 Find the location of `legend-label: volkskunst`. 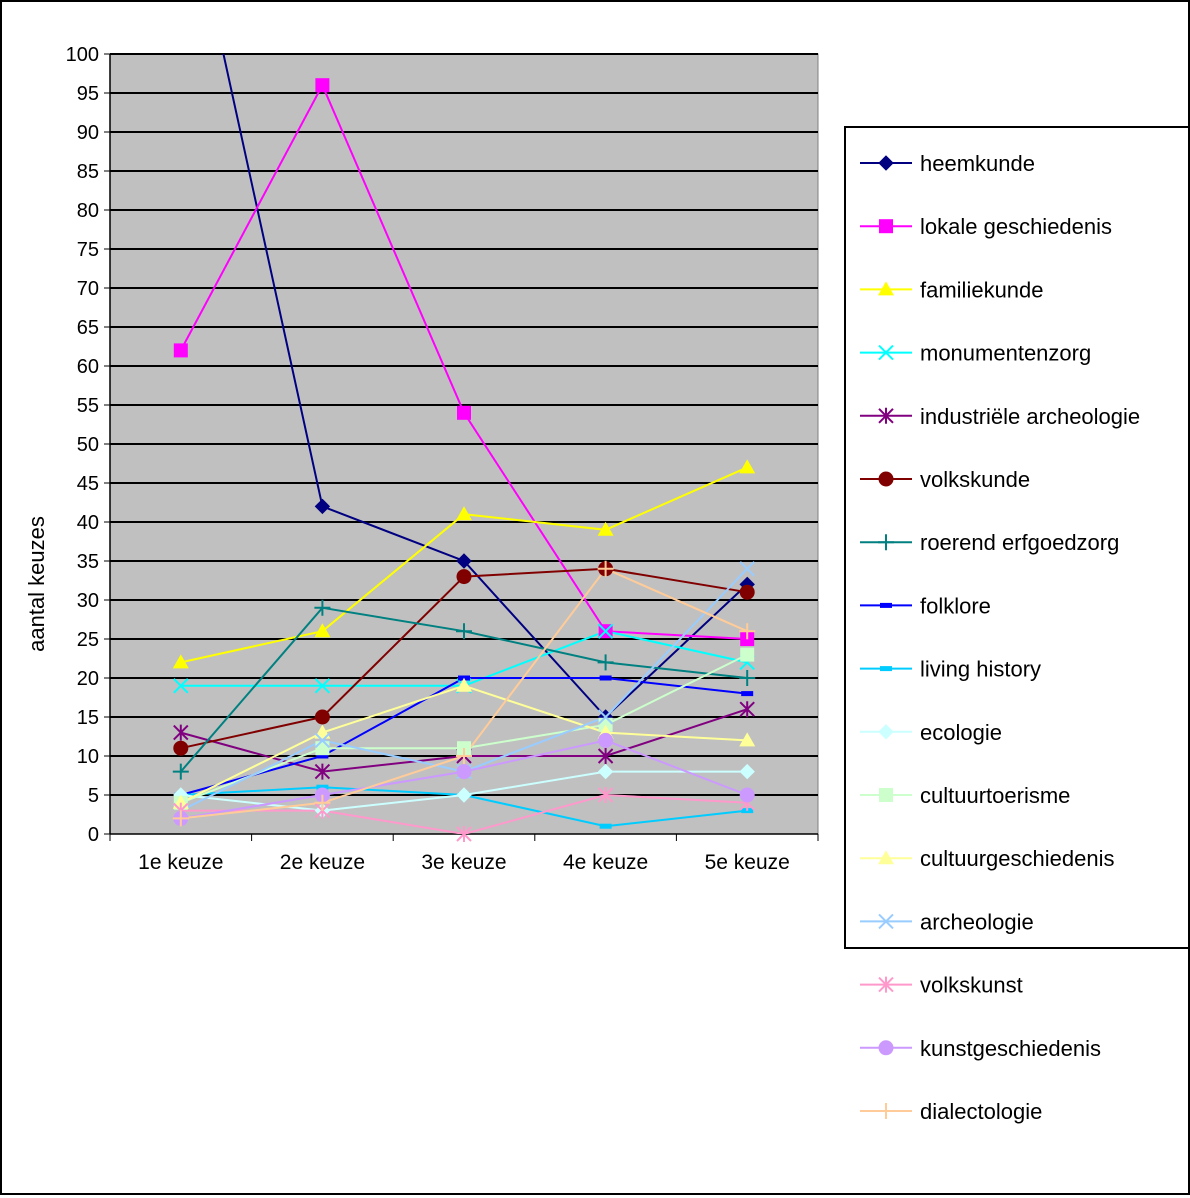

legend-label: volkskunst is located at coordinates (971, 985).